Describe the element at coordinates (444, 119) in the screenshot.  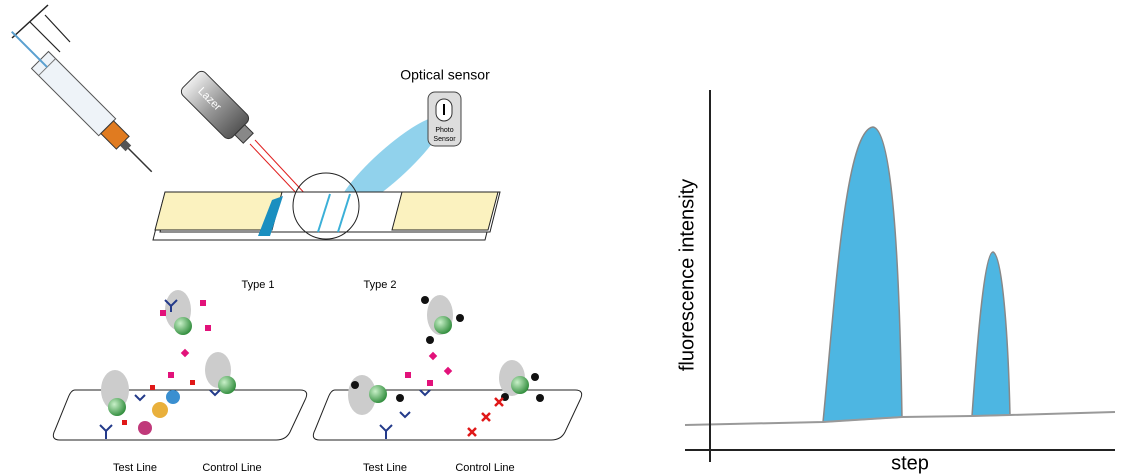
I see `photo-sensor: Photo Sensor` at that location.